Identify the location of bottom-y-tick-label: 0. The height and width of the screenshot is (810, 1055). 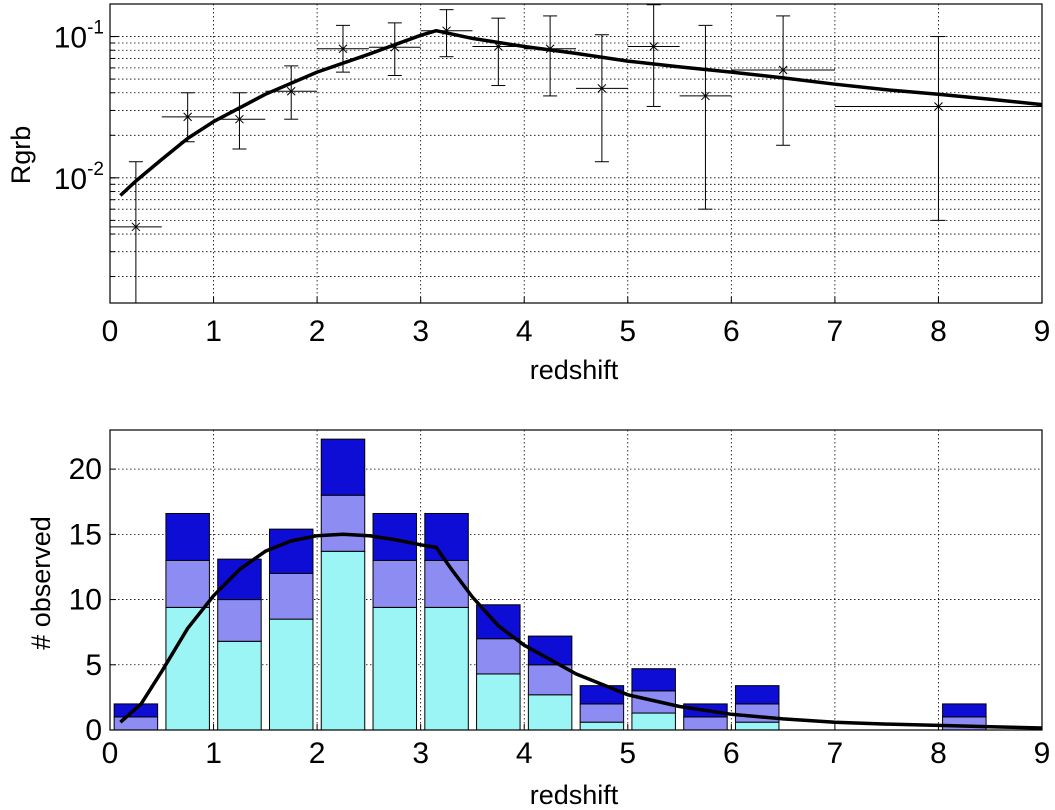
(93, 730).